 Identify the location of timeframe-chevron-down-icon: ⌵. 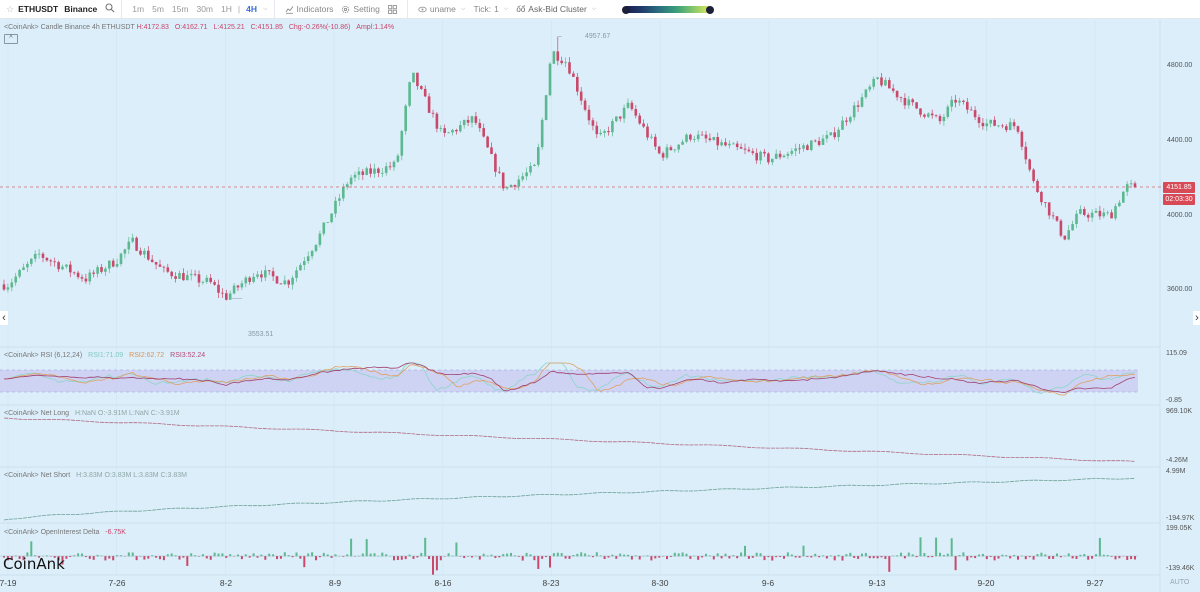
(265, 8).